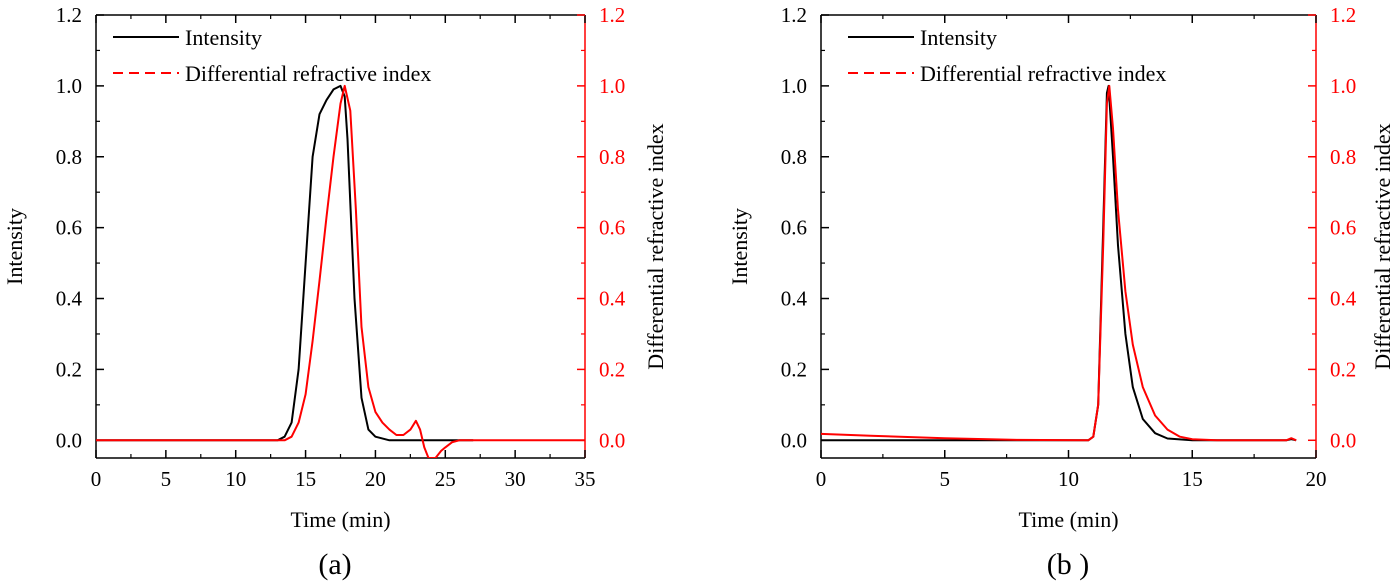 The image size is (1400, 586). Describe the element at coordinates (1068, 564) in the screenshot. I see `panel-label: (b )` at that location.